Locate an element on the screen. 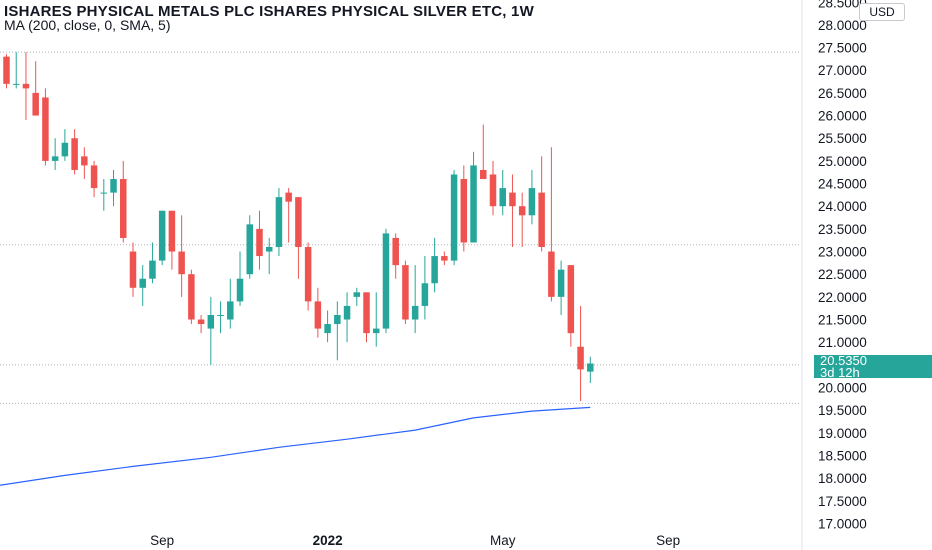  bar-countdown: 3d 12h is located at coordinates (840, 372).